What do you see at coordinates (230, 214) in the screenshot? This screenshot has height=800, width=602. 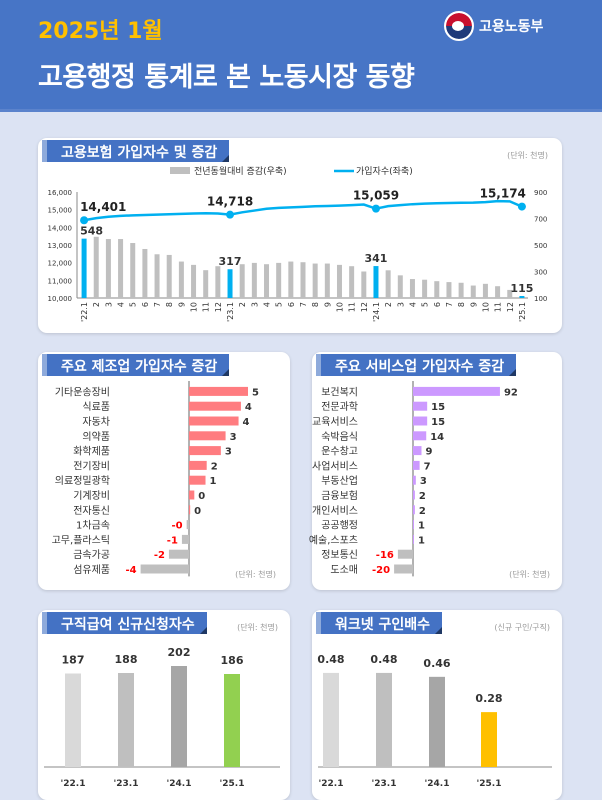 I see `line-marker` at bounding box center [230, 214].